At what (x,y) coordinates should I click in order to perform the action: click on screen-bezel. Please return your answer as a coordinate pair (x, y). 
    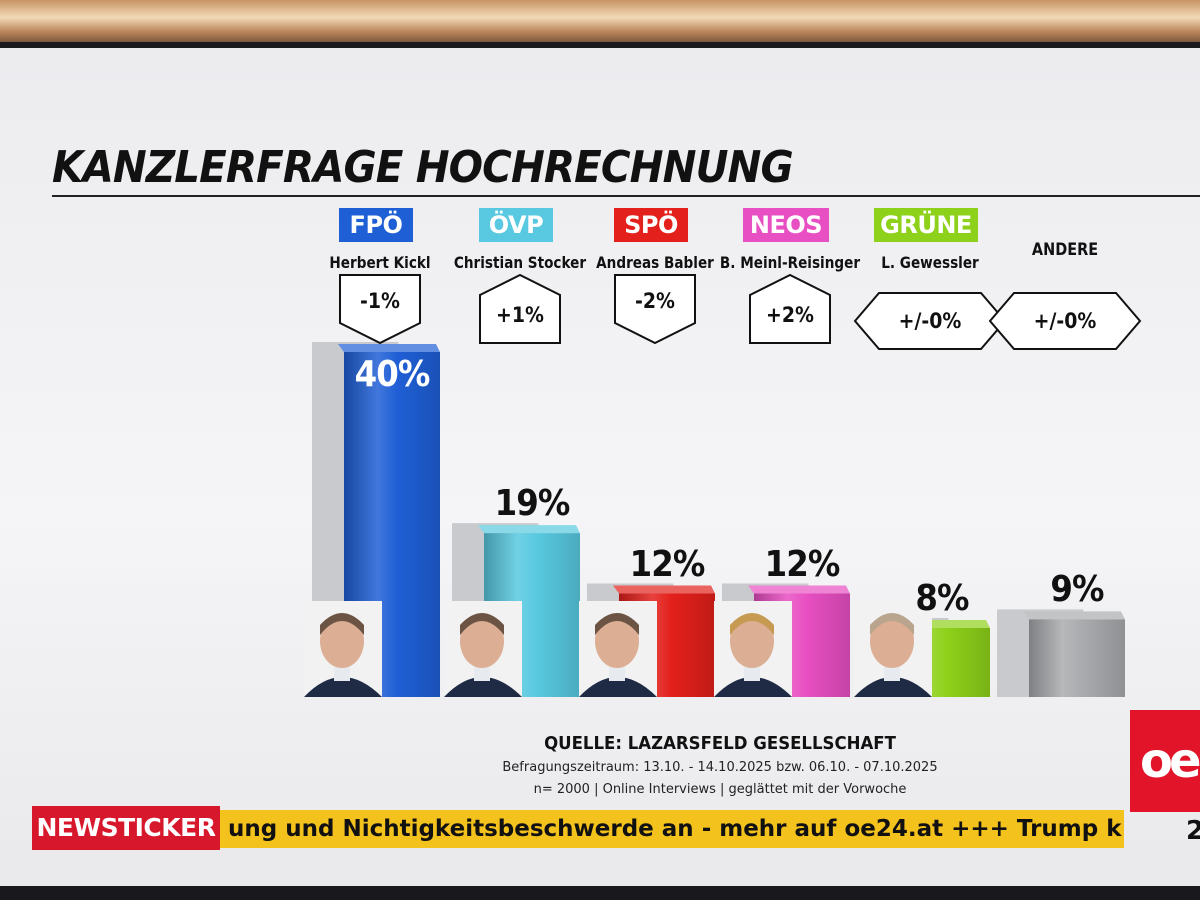
    Looking at the image, I should click on (600, 893).